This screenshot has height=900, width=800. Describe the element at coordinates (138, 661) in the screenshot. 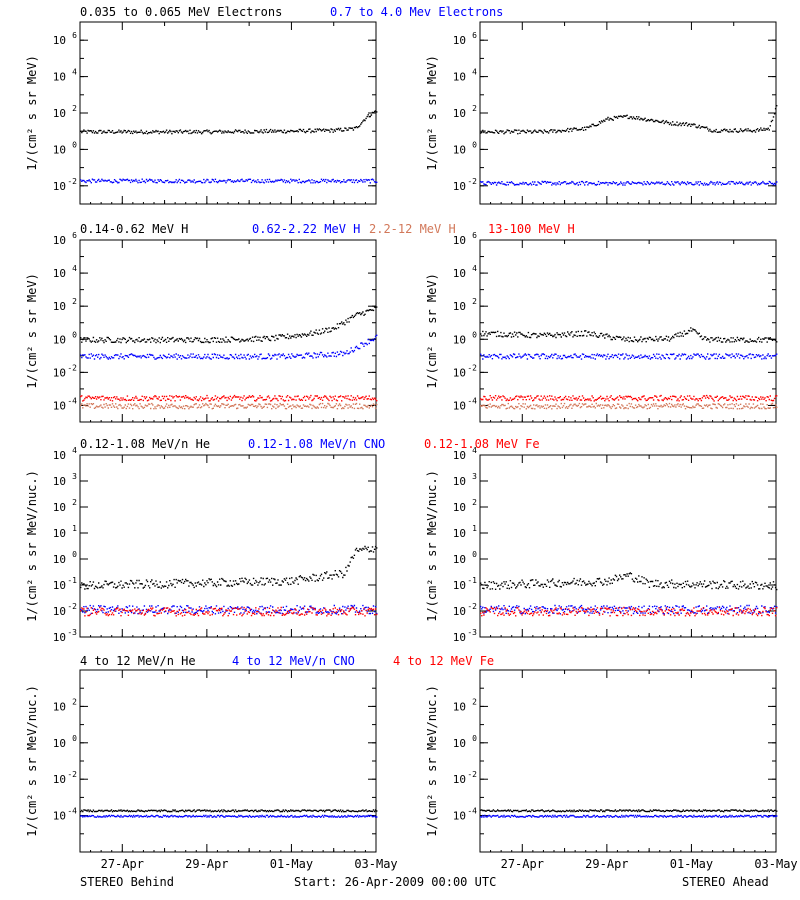

I see `legend-label: 4 to 12 MeV/n He` at that location.